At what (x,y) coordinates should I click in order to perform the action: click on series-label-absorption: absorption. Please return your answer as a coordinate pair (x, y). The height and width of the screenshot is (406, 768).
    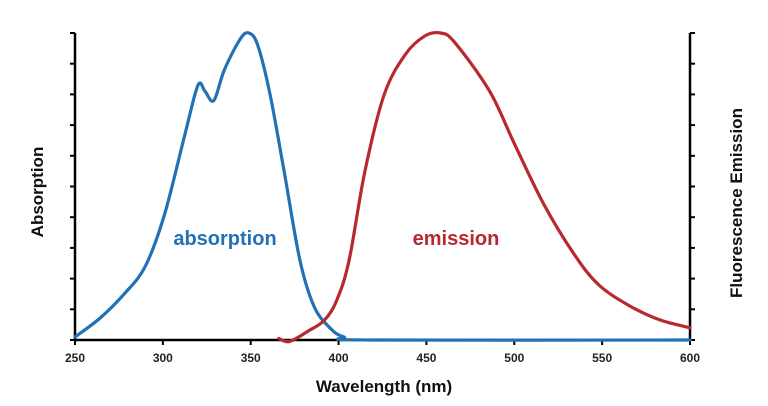
    Looking at the image, I should click on (224, 239).